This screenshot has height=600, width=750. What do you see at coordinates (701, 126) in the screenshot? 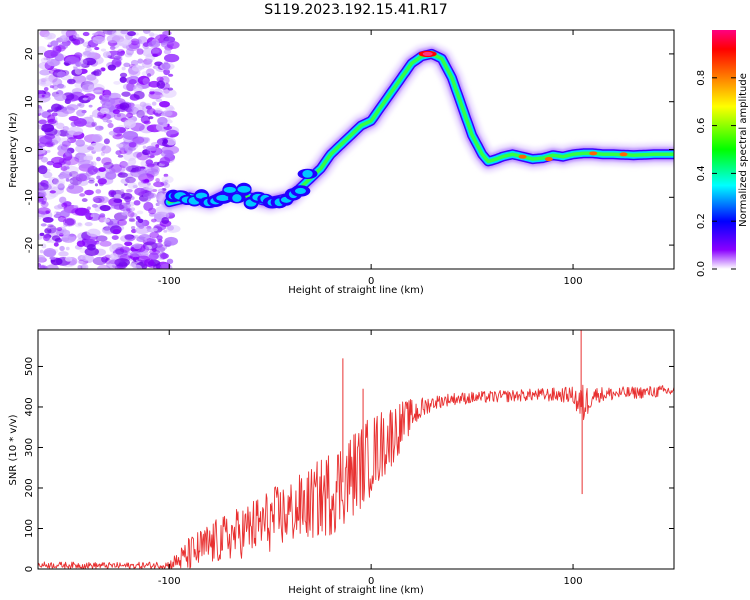
I see `colorbar-tick-label: 0.6` at bounding box center [701, 126].